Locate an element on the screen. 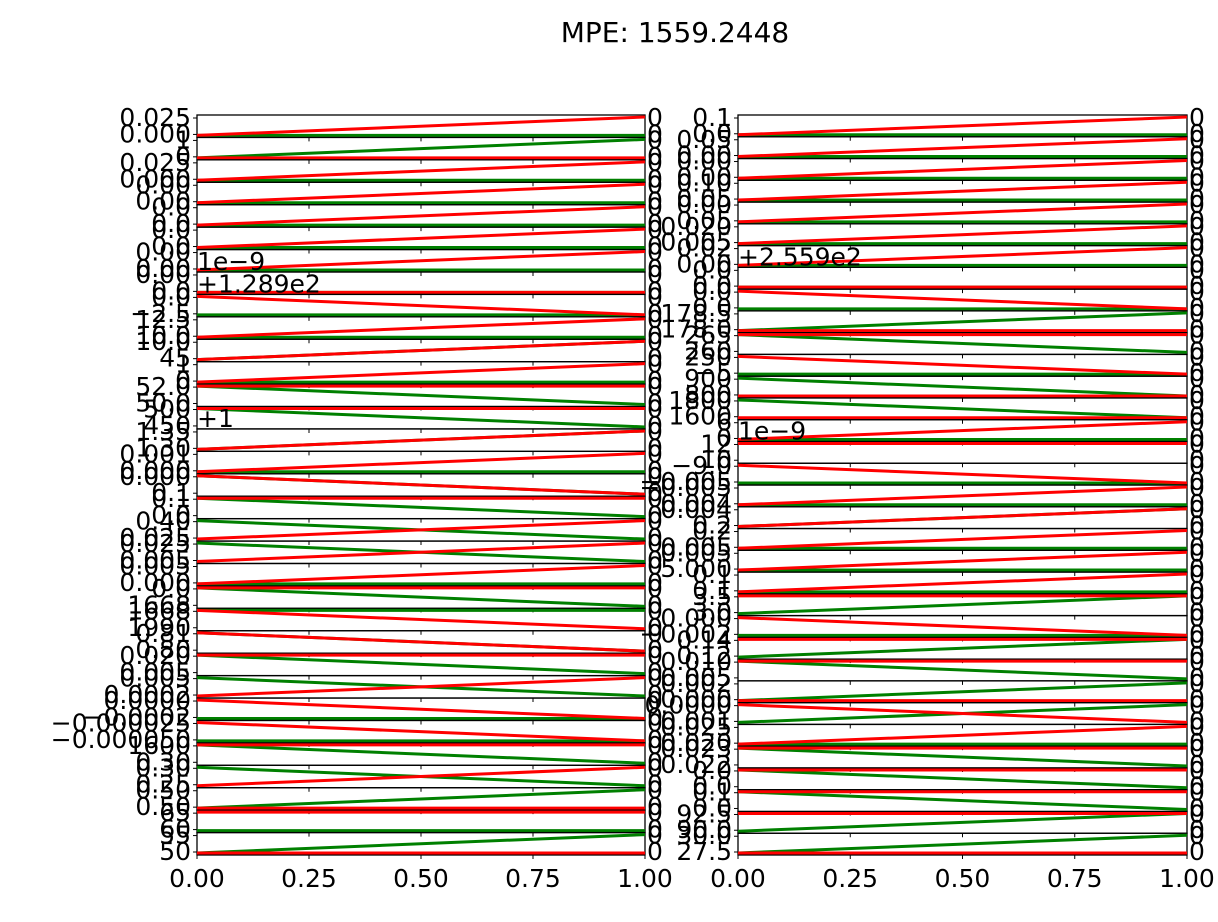  y-tick-label: 1.30 is located at coordinates (163, 447).